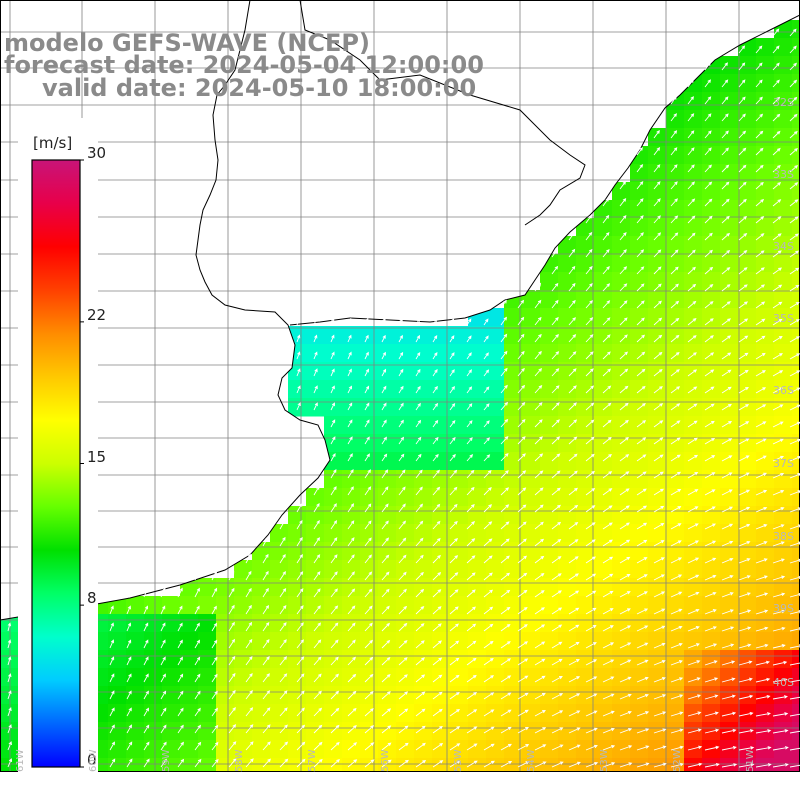 This screenshot has height=800, width=800. Describe the element at coordinates (783, 318) in the screenshot. I see `latitude-label: 35S` at that location.